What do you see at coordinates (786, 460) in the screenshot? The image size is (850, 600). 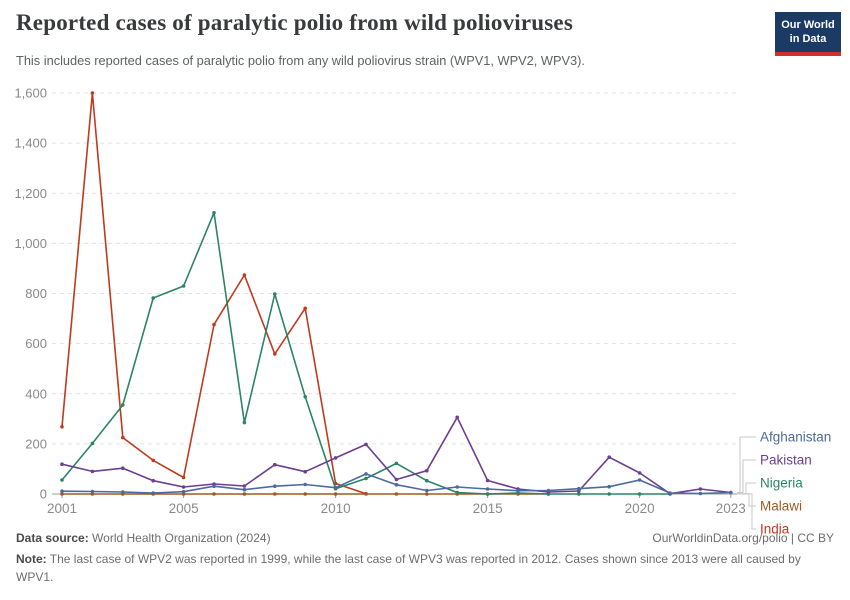 I see `legend-label-pakistan: Pakistan` at bounding box center [786, 460].